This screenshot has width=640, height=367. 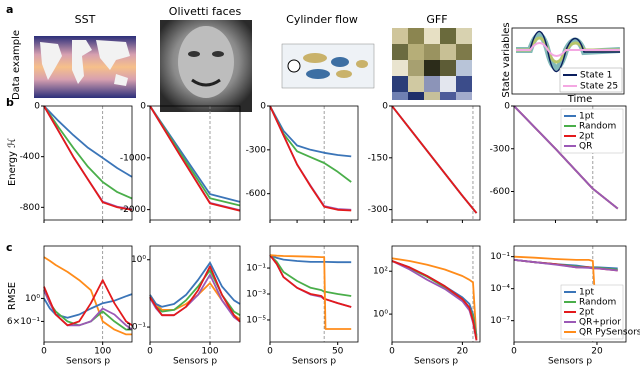 What do you see at coordinates (23, 322) in the screenshot?
I see `y-tick-label: 6×10⁻¹` at bounding box center [23, 322].